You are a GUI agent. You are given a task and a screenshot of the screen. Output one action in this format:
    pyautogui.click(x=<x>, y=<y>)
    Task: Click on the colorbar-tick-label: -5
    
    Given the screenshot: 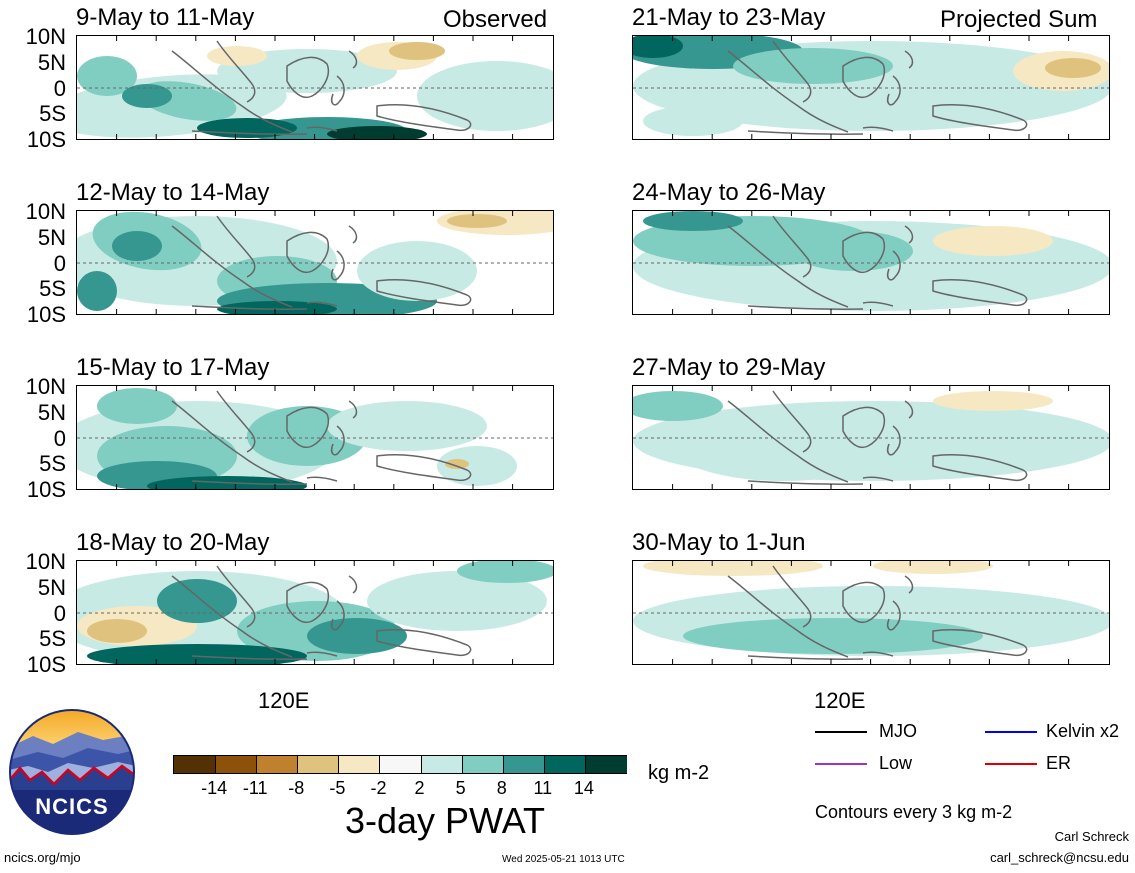 What is the action you would take?
    pyautogui.click(x=337, y=788)
    